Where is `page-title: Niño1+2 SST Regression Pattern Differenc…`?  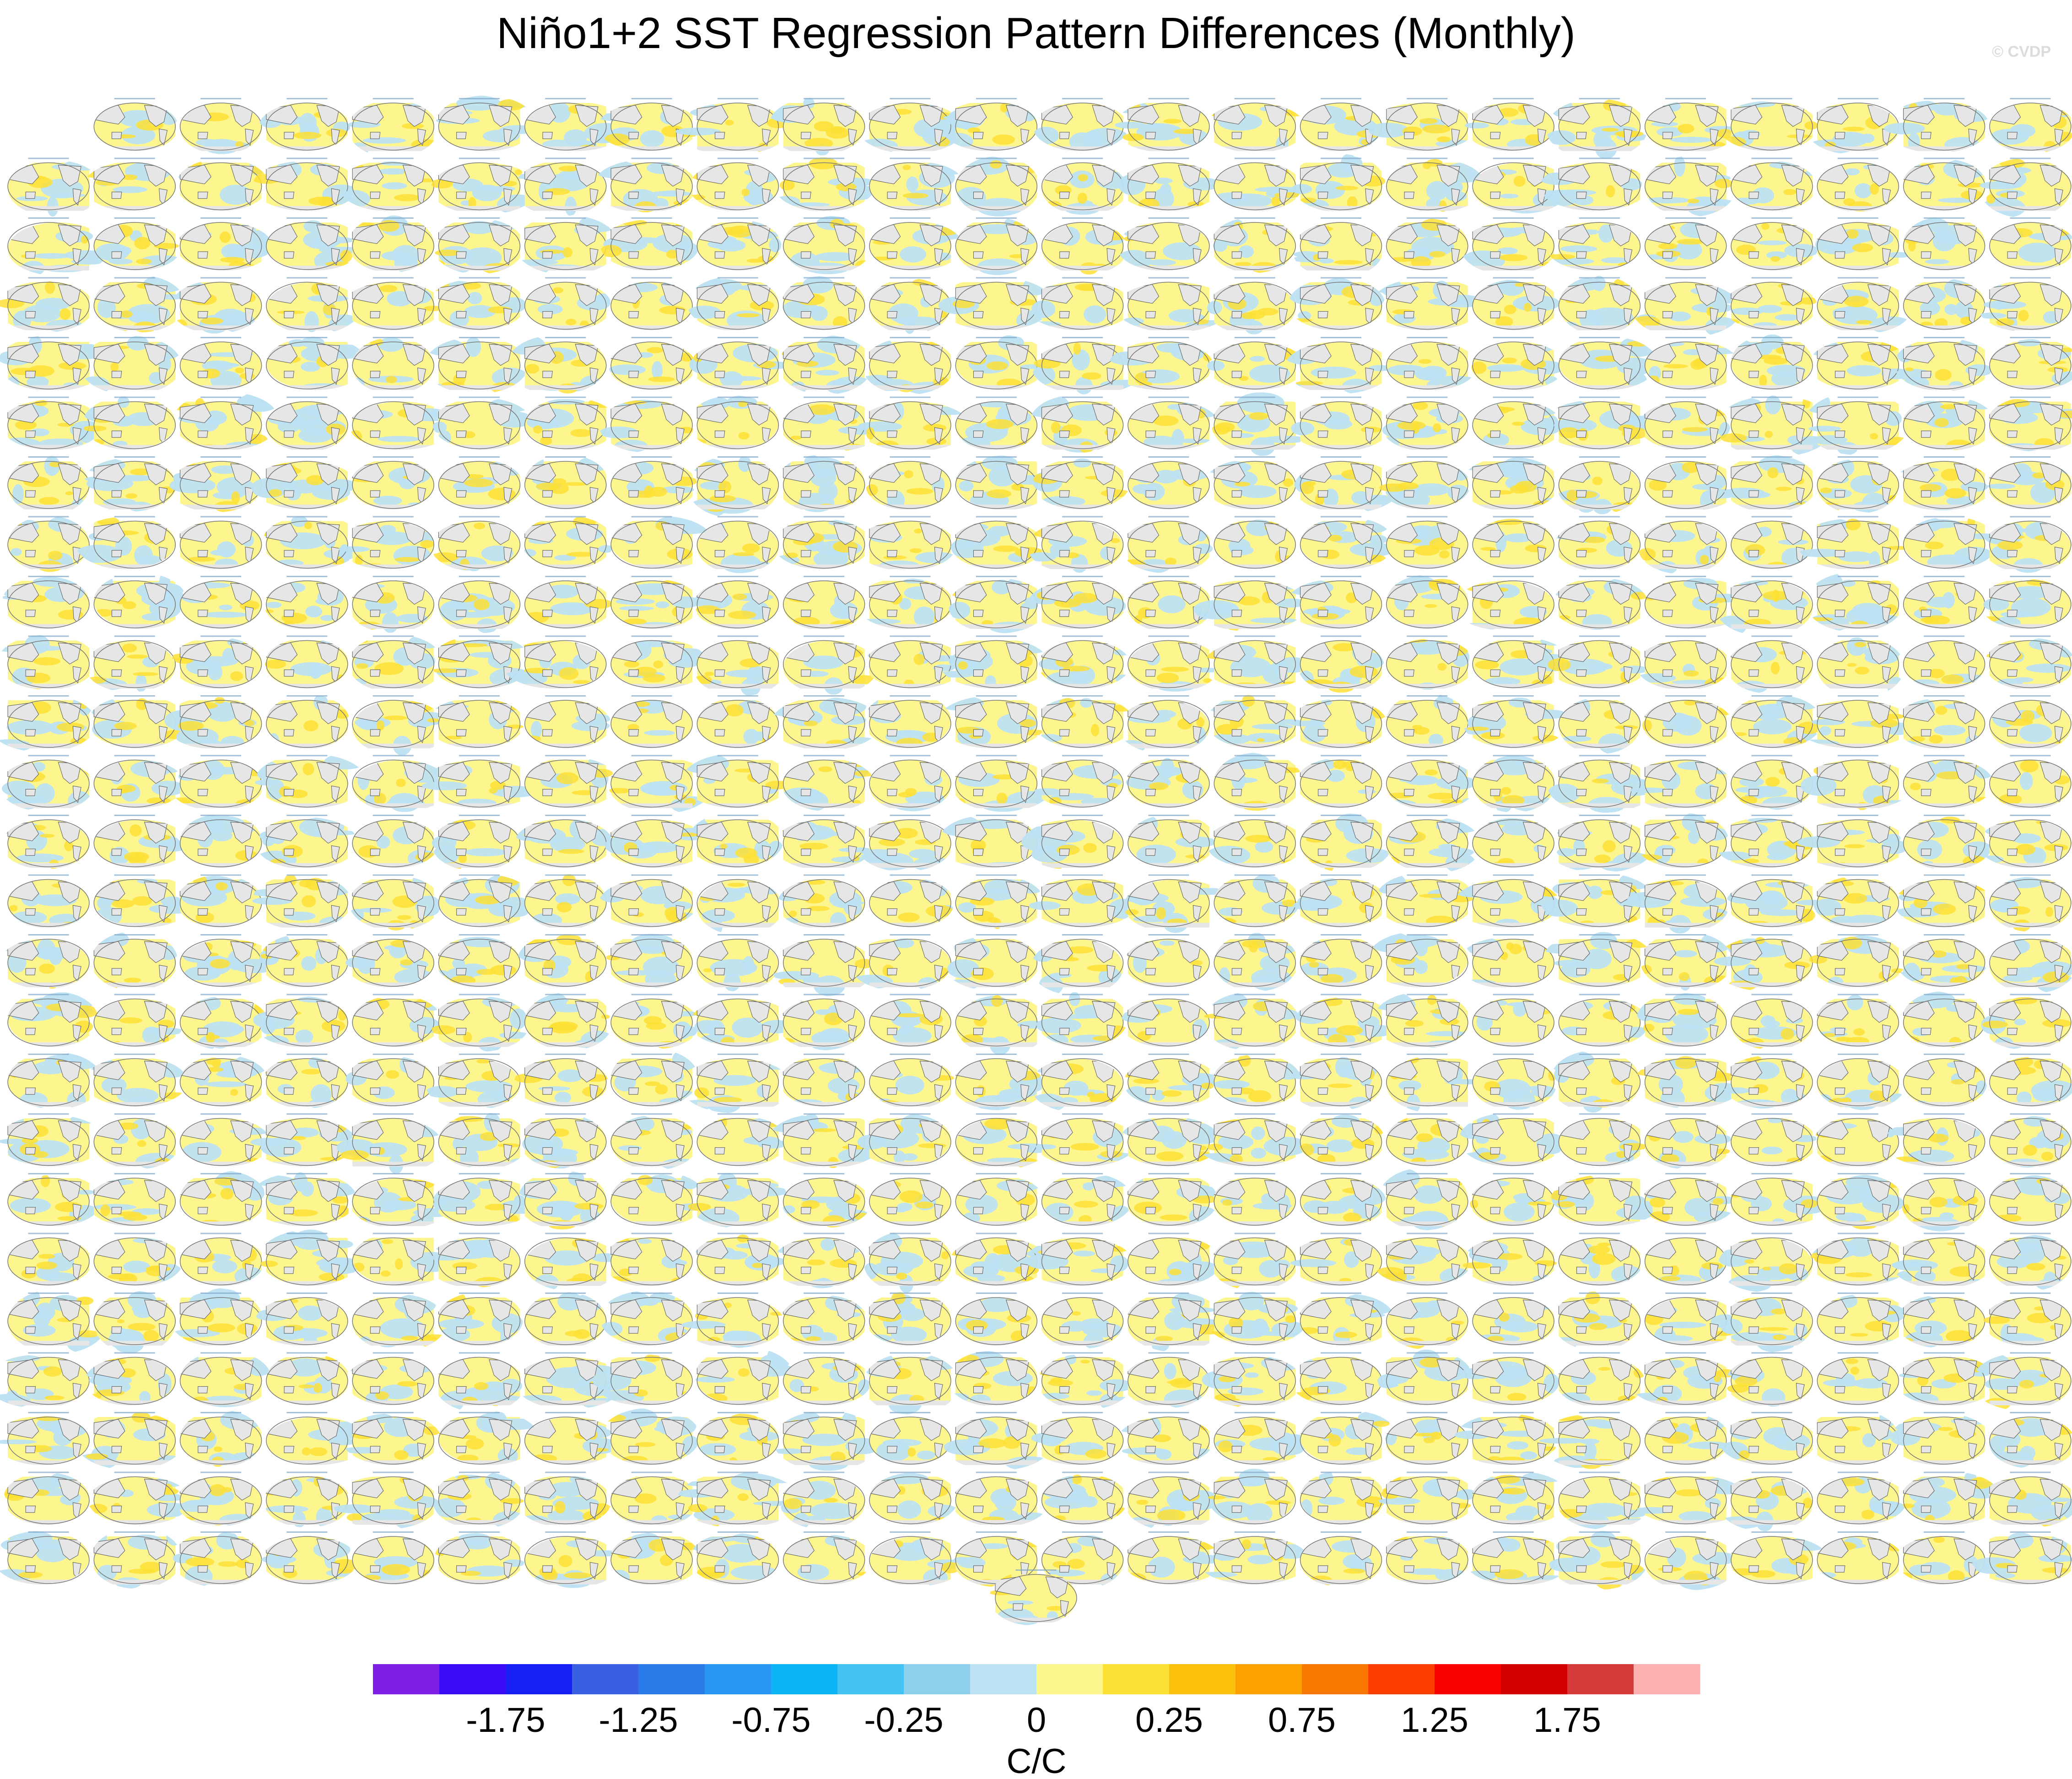
page-title: Niño1+2 SST Regression Pattern Differenc… is located at coordinates (1036, 33).